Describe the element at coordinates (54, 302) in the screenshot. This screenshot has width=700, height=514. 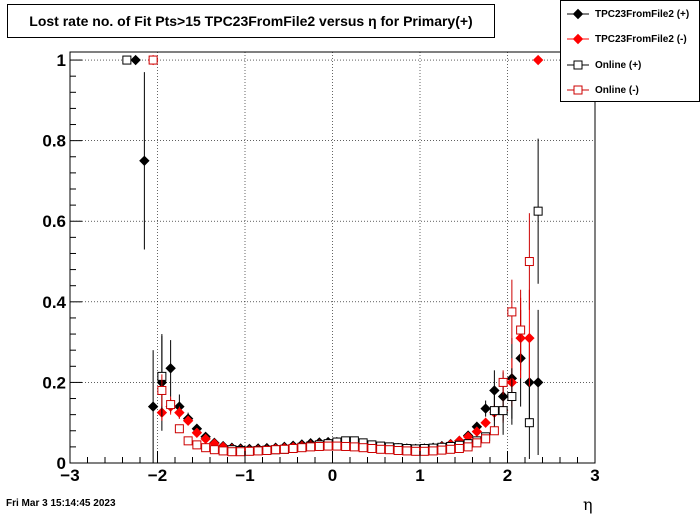
I see `y-tick-label: 0.4` at that location.